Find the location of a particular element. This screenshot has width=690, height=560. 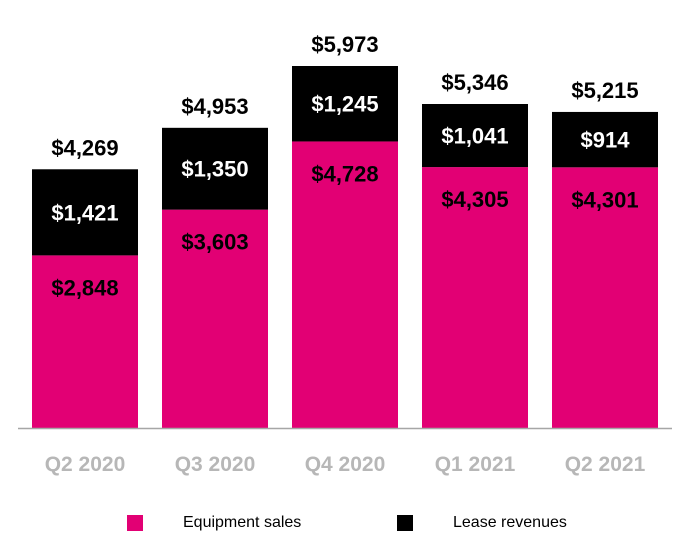

x-tick-label: Q2 2021 is located at coordinates (605, 464).